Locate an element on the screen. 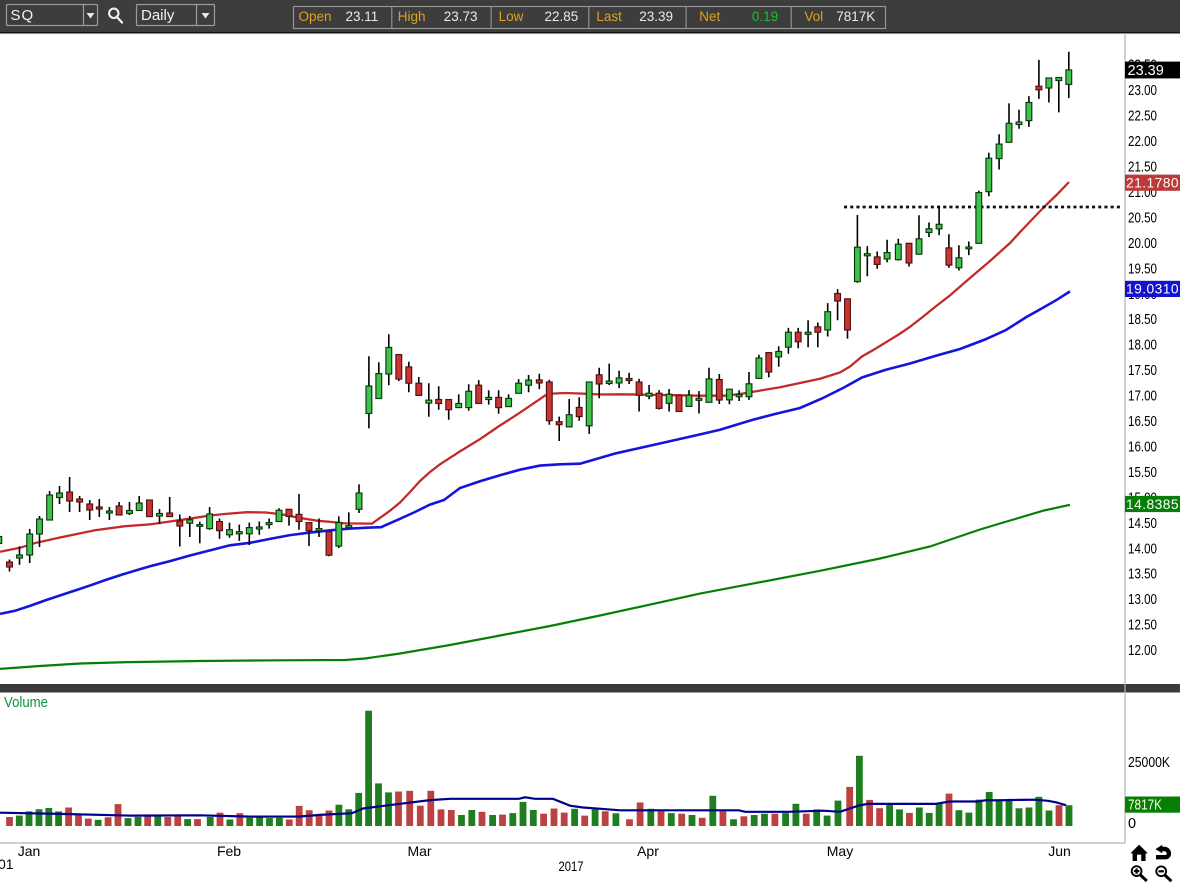 This screenshot has height=888, width=1180. svg-text: 22.50 is located at coordinates (1142, 117).